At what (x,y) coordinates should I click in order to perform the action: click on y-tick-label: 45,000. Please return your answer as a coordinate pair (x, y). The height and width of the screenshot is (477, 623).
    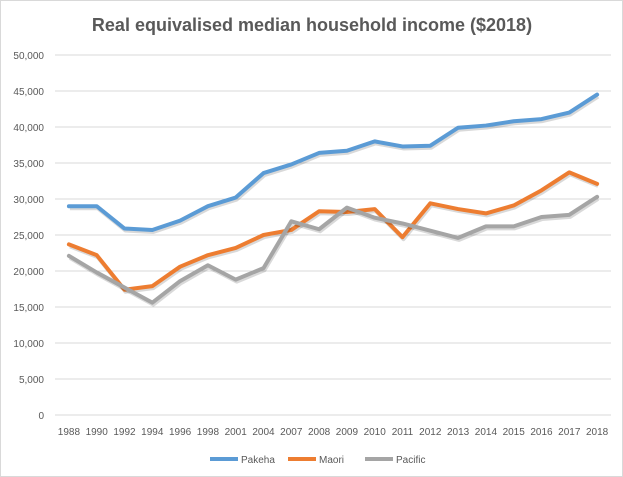
    Looking at the image, I should click on (28, 92).